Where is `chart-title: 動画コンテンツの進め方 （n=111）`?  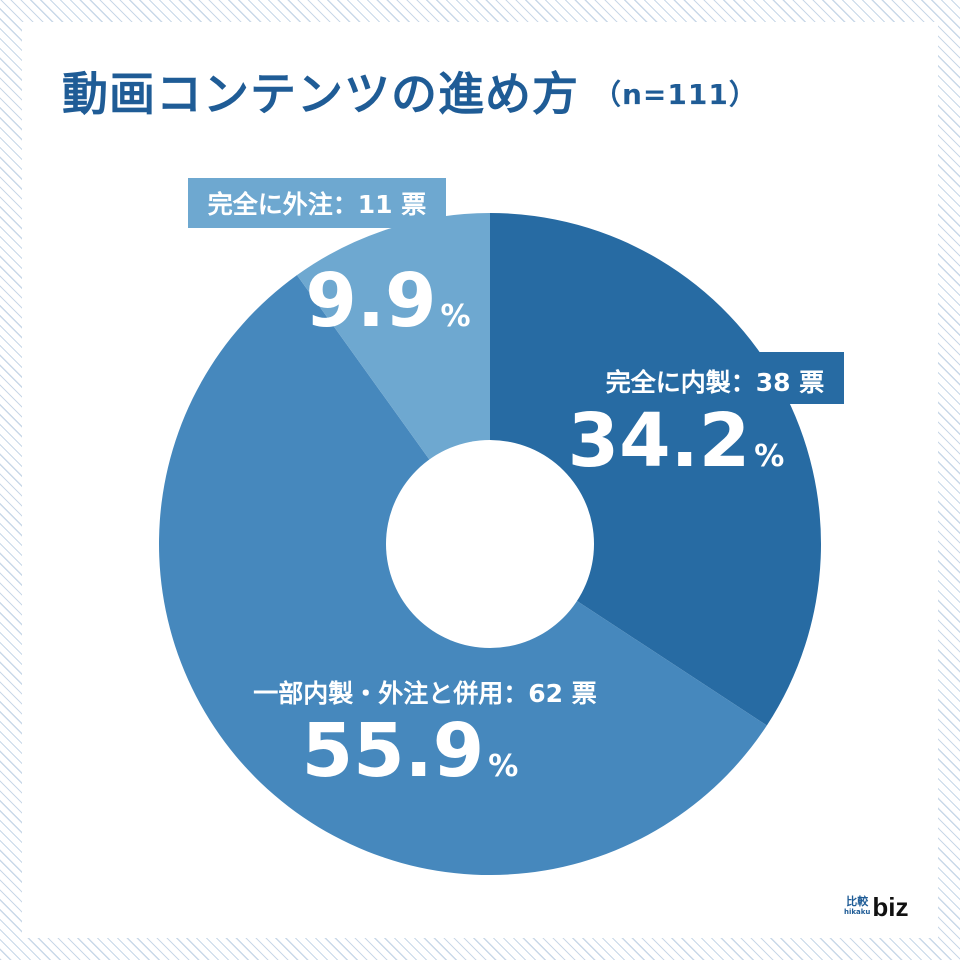
chart-title: 動画コンテンツの進め方 （n=111） is located at coordinates (410, 91).